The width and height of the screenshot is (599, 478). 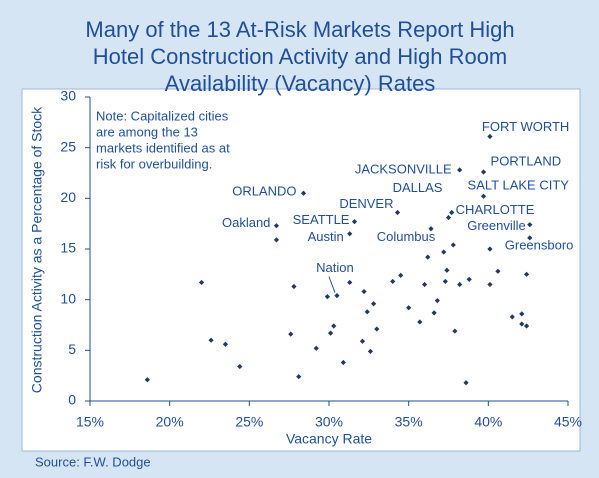 What do you see at coordinates (409, 422) in the screenshot?
I see `x-tick-label: 35%` at bounding box center [409, 422].